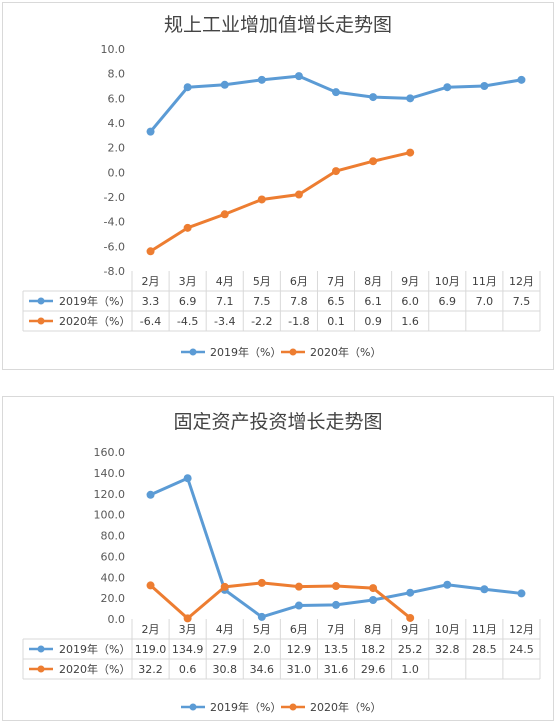 The height and width of the screenshot is (726, 558). What do you see at coordinates (373, 301) in the screenshot?
I see `table-cell: 6.1` at bounding box center [373, 301].